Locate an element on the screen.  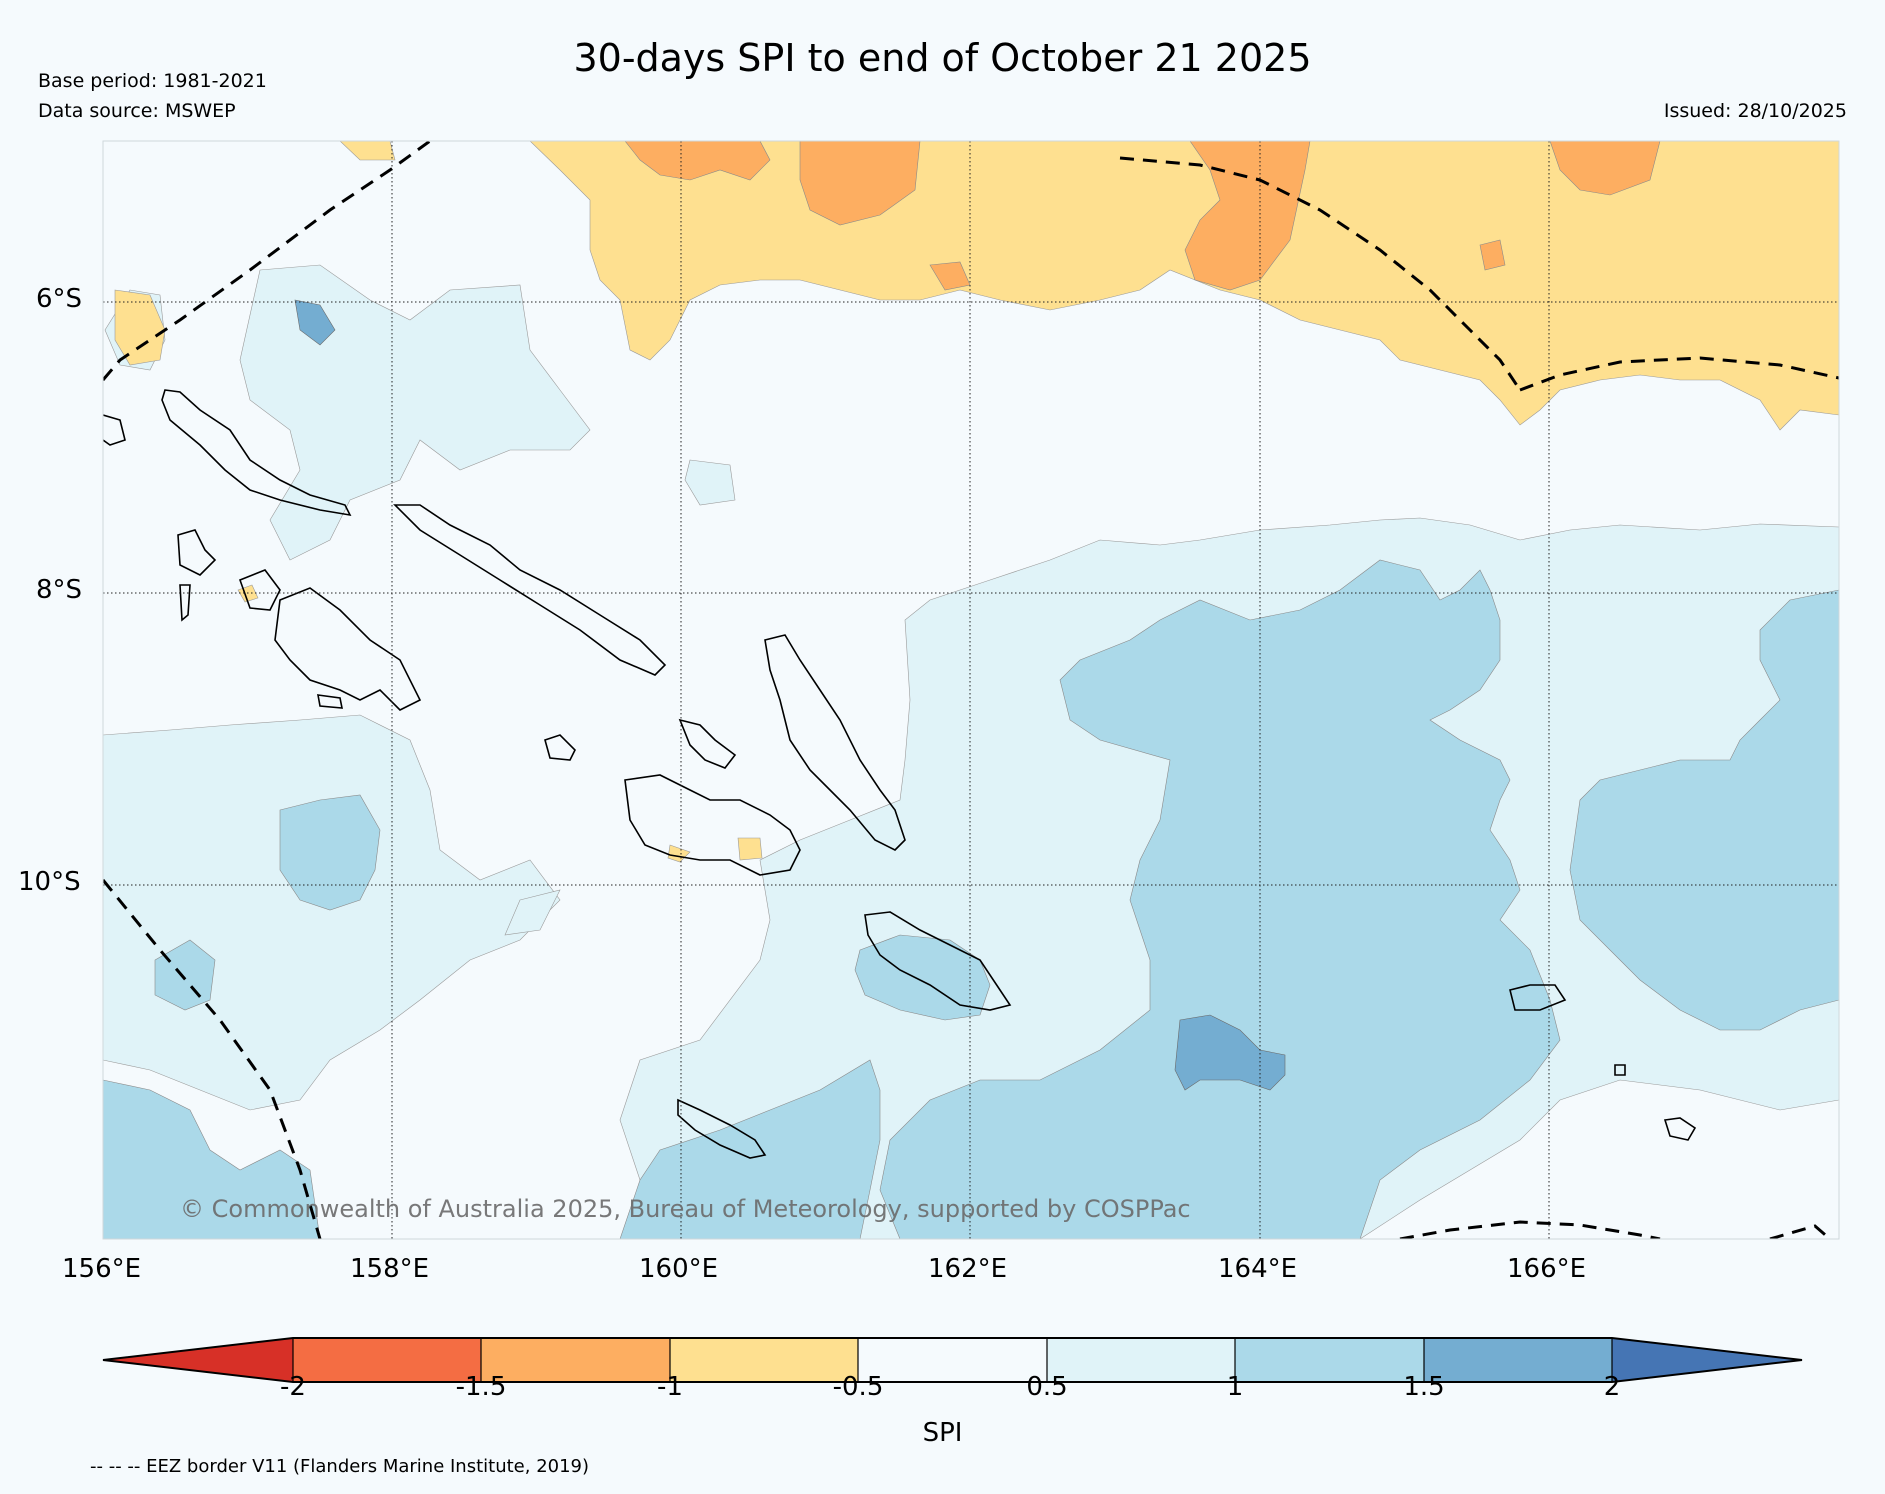
latitude-label: 10°S is located at coordinates (49, 882).